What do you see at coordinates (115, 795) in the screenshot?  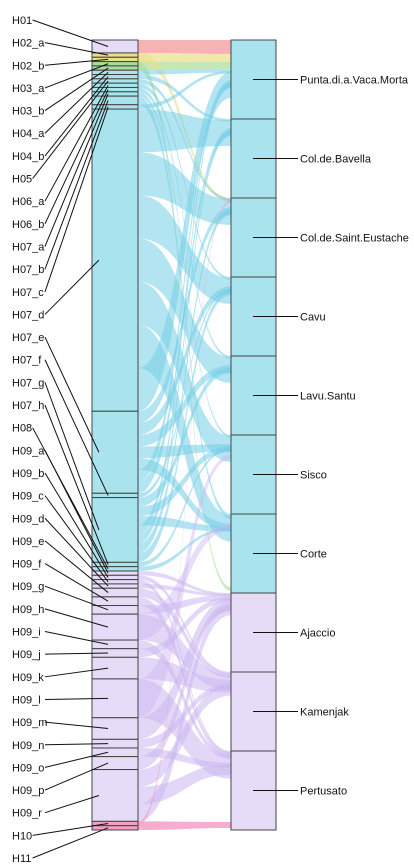 I see `left-node-h09_r` at bounding box center [115, 795].